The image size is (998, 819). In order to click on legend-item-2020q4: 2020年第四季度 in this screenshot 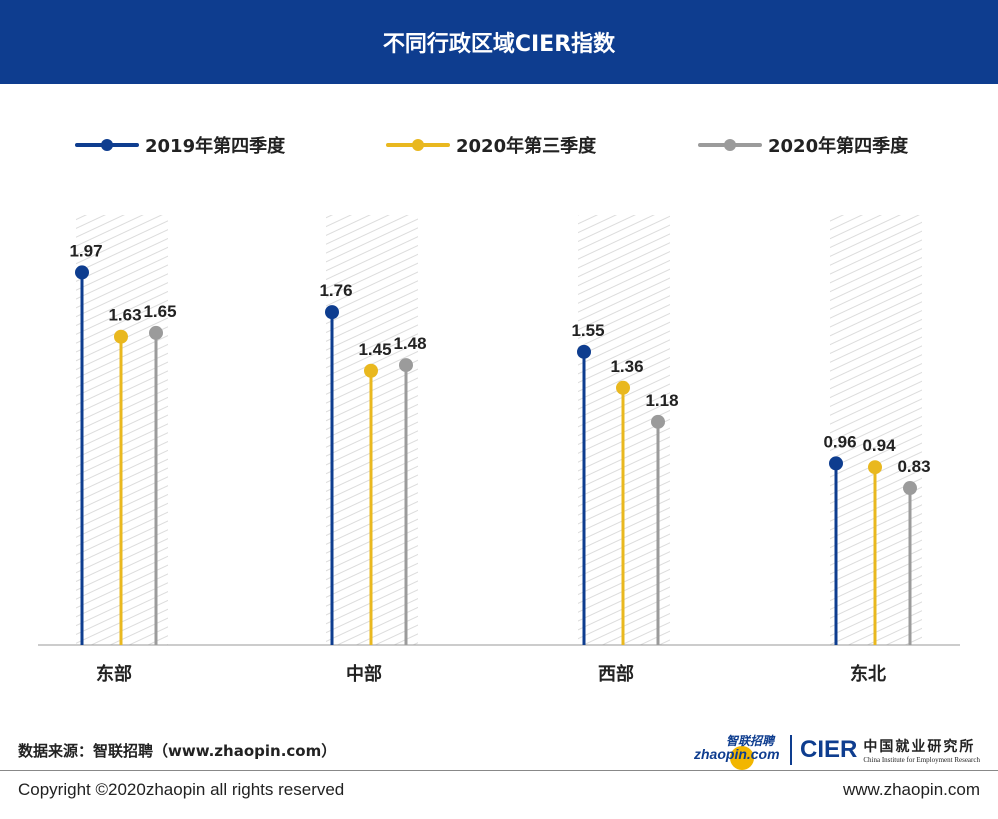, I will do `click(803, 145)`.